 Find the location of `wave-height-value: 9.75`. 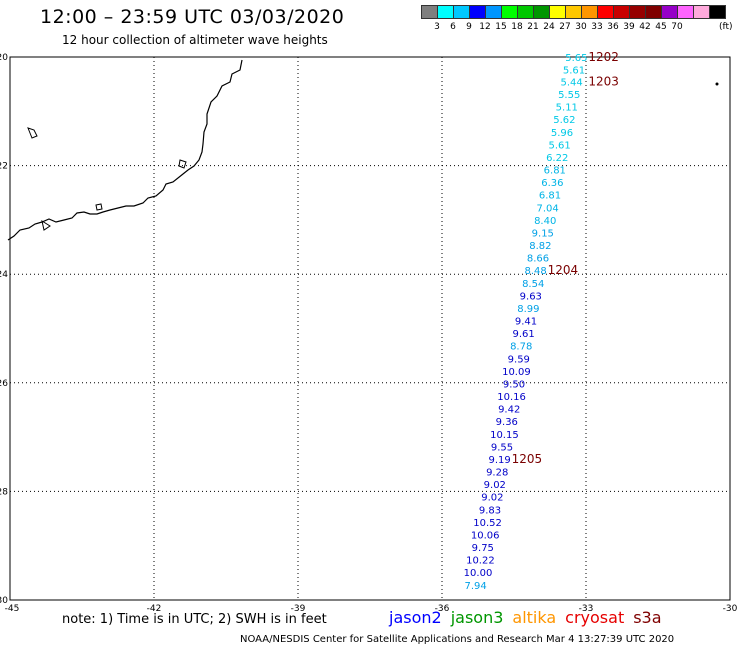

wave-height-value: 9.75 is located at coordinates (483, 548).